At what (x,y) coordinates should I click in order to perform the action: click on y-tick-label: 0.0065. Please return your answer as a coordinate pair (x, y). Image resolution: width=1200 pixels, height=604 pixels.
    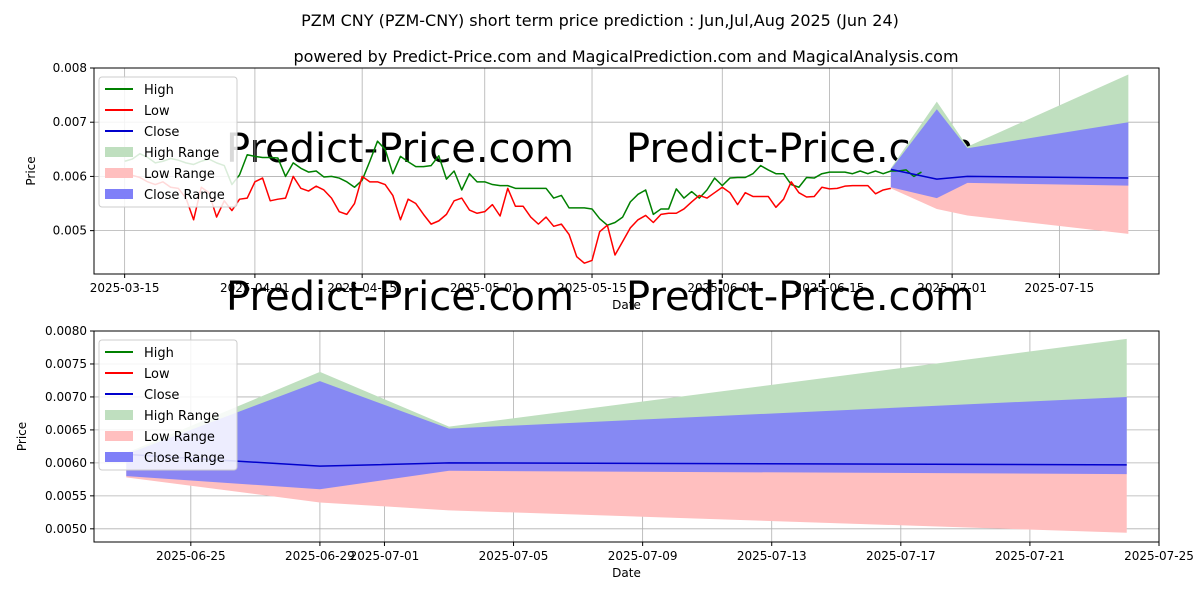
    Looking at the image, I should click on (66, 430).